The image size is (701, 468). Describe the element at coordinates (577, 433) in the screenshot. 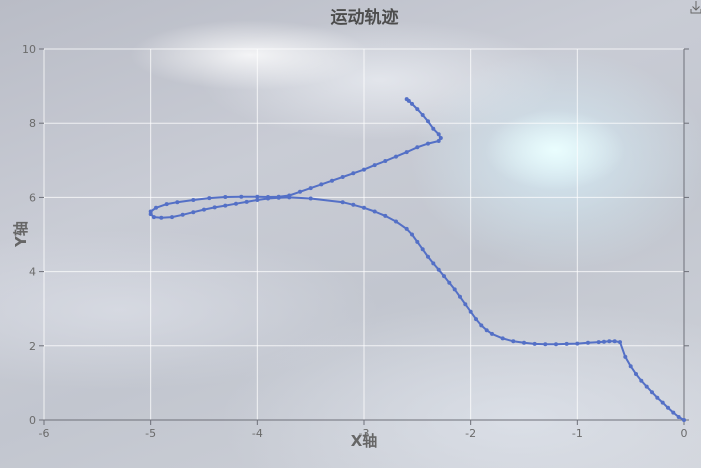

I see `x-tick-label: -1` at that location.